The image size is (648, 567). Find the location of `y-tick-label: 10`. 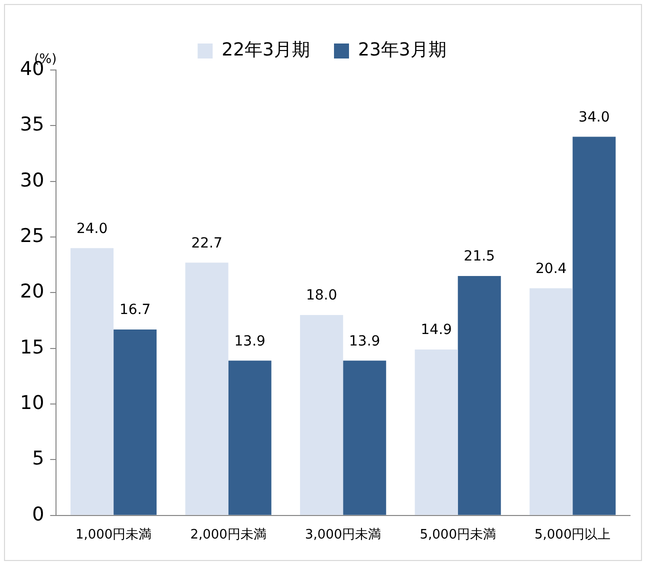

y-tick-label: 10 is located at coordinates (32, 403).